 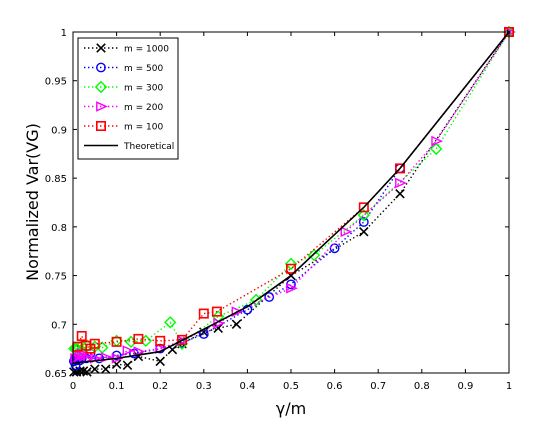 What do you see at coordinates (143, 128) in the screenshot?
I see `legend-label: m = 100` at bounding box center [143, 128].